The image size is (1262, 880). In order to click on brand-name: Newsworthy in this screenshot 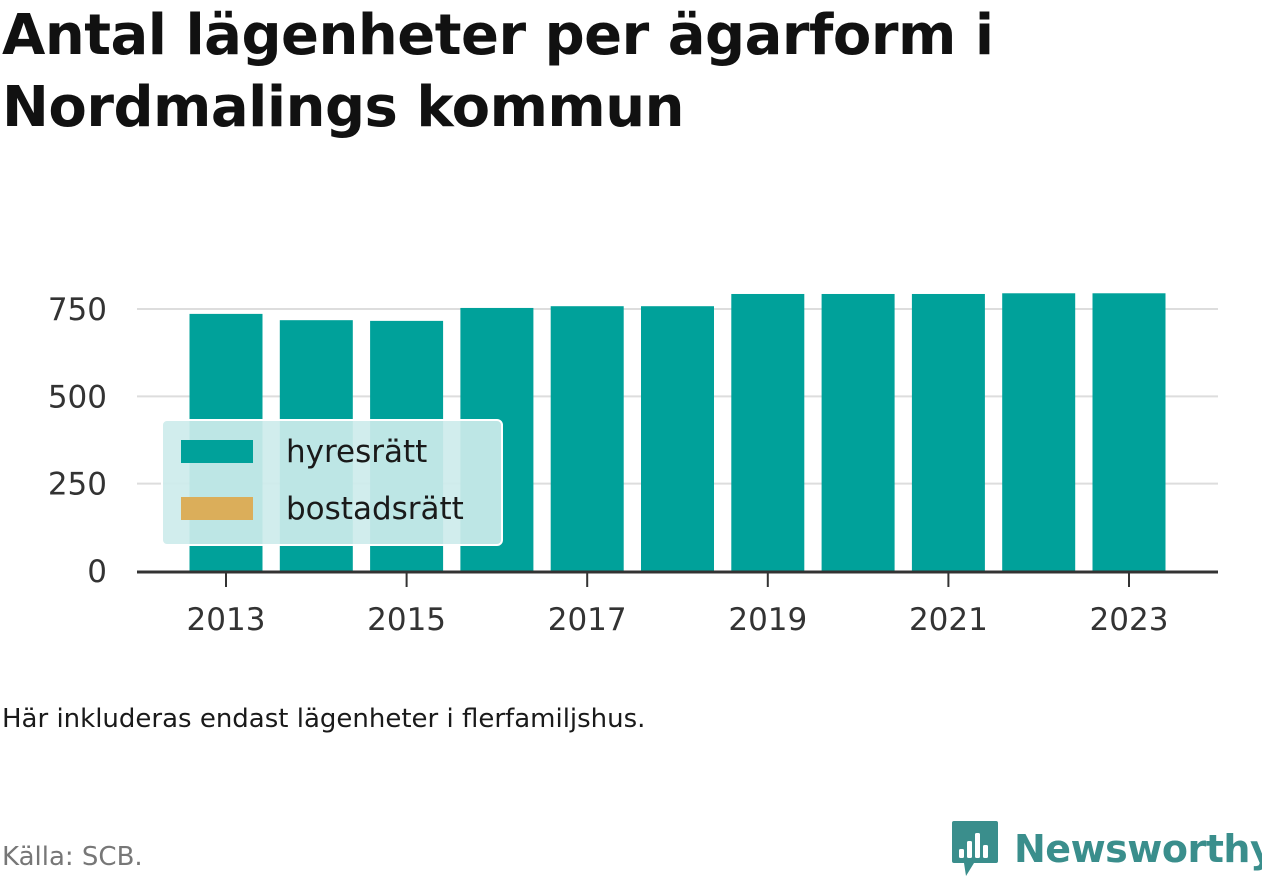, I will do `click(1138, 849)`.